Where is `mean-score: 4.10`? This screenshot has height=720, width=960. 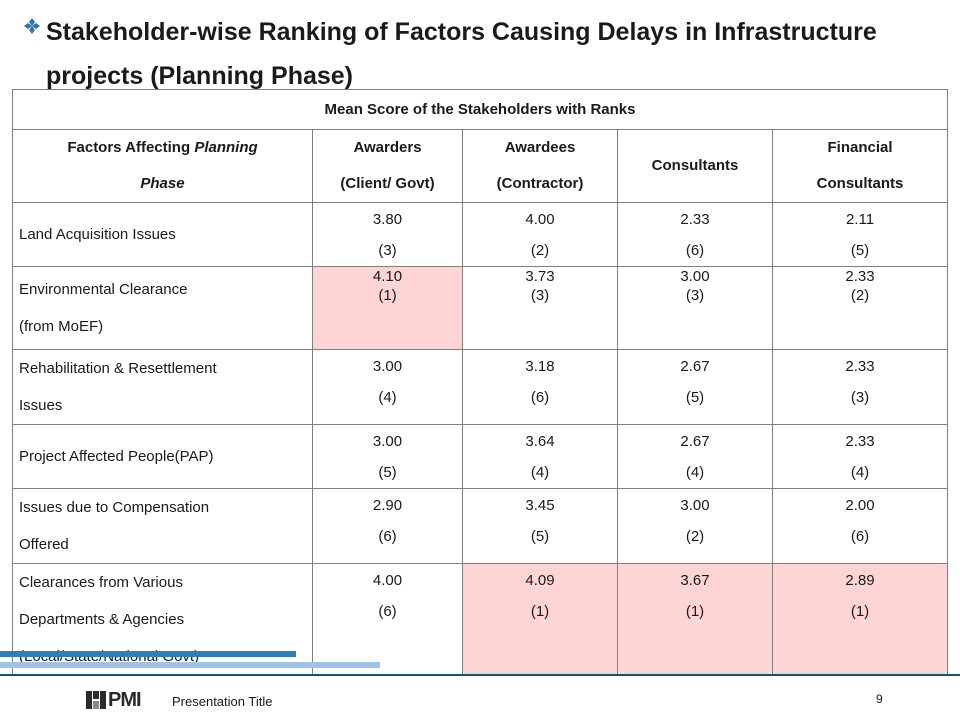 mean-score: 4.10 is located at coordinates (387, 276).